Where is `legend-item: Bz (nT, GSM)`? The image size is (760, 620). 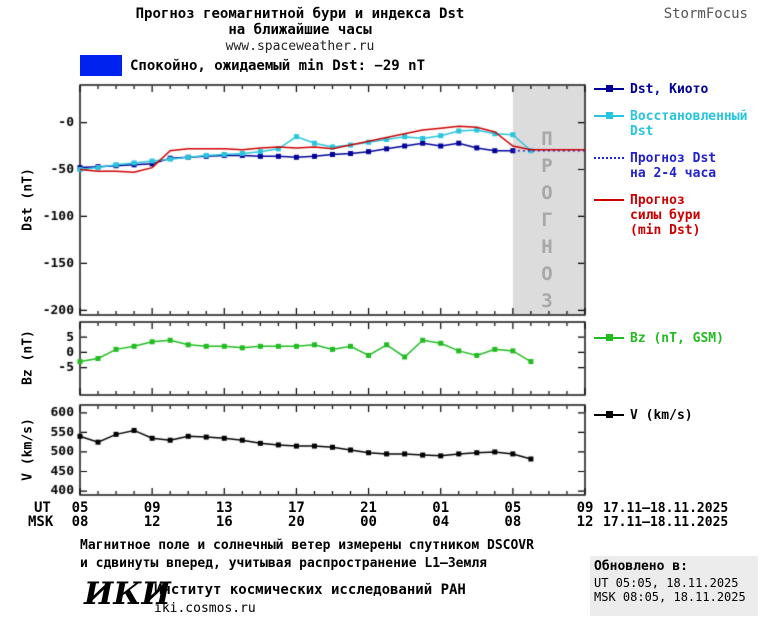 legend-item: Bz (nT, GSM) is located at coordinates (677, 338).